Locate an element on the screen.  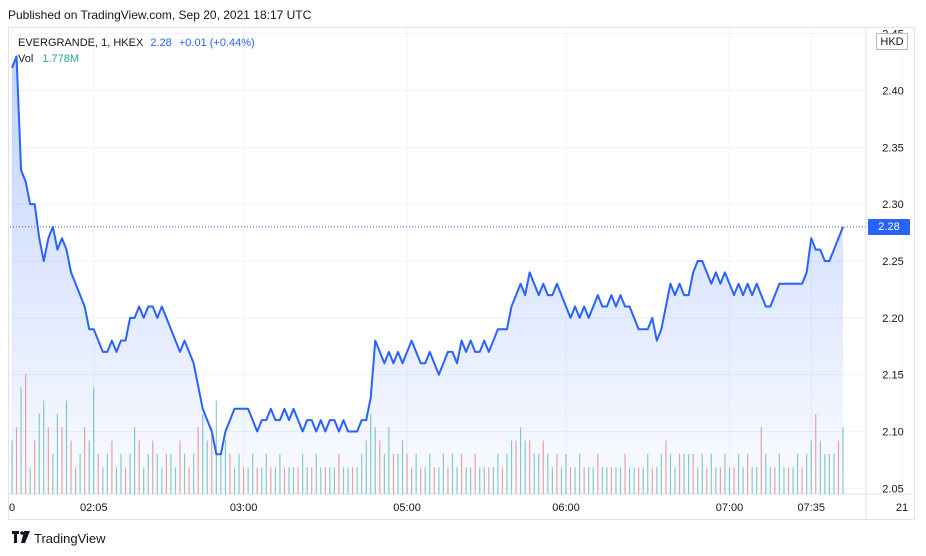
x-tick-label: 06:00 is located at coordinates (566, 508).